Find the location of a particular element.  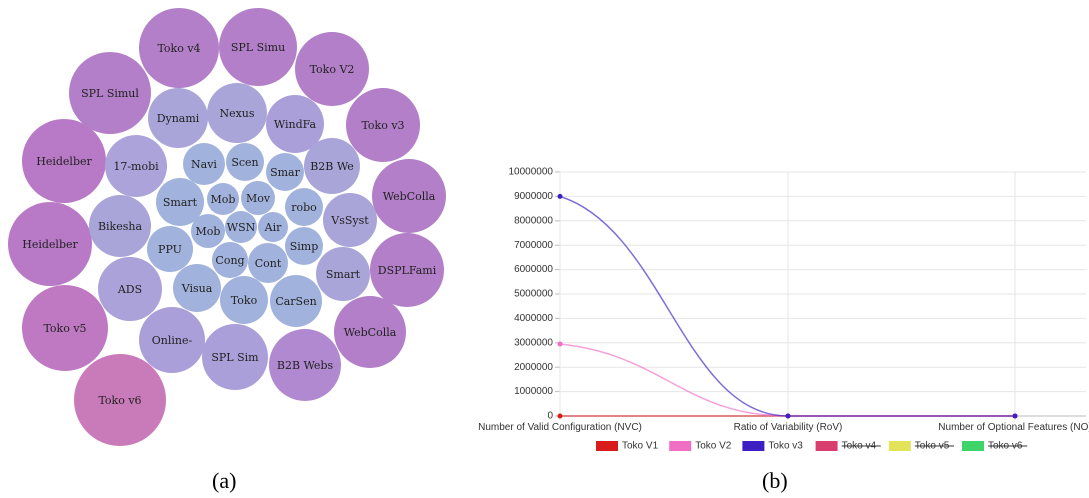

bubble: Scen is located at coordinates (245, 162).